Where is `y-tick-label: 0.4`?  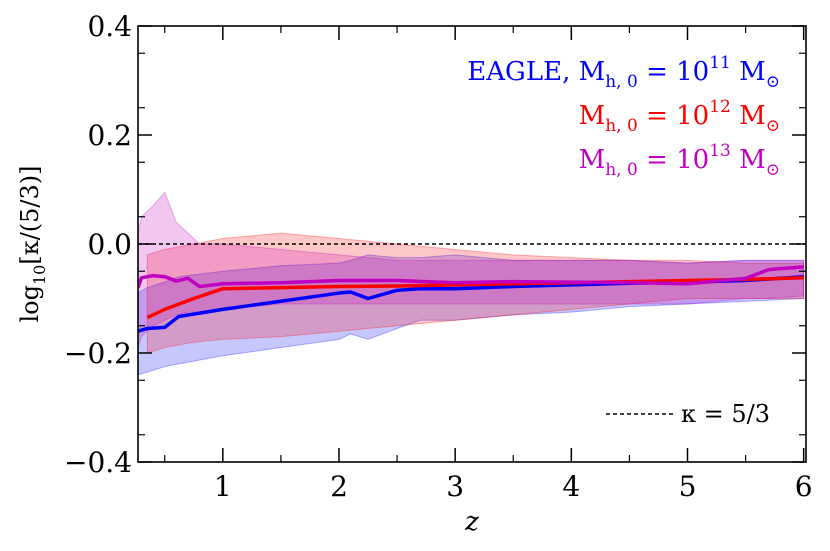 y-tick-label: 0.4 is located at coordinates (109, 26).